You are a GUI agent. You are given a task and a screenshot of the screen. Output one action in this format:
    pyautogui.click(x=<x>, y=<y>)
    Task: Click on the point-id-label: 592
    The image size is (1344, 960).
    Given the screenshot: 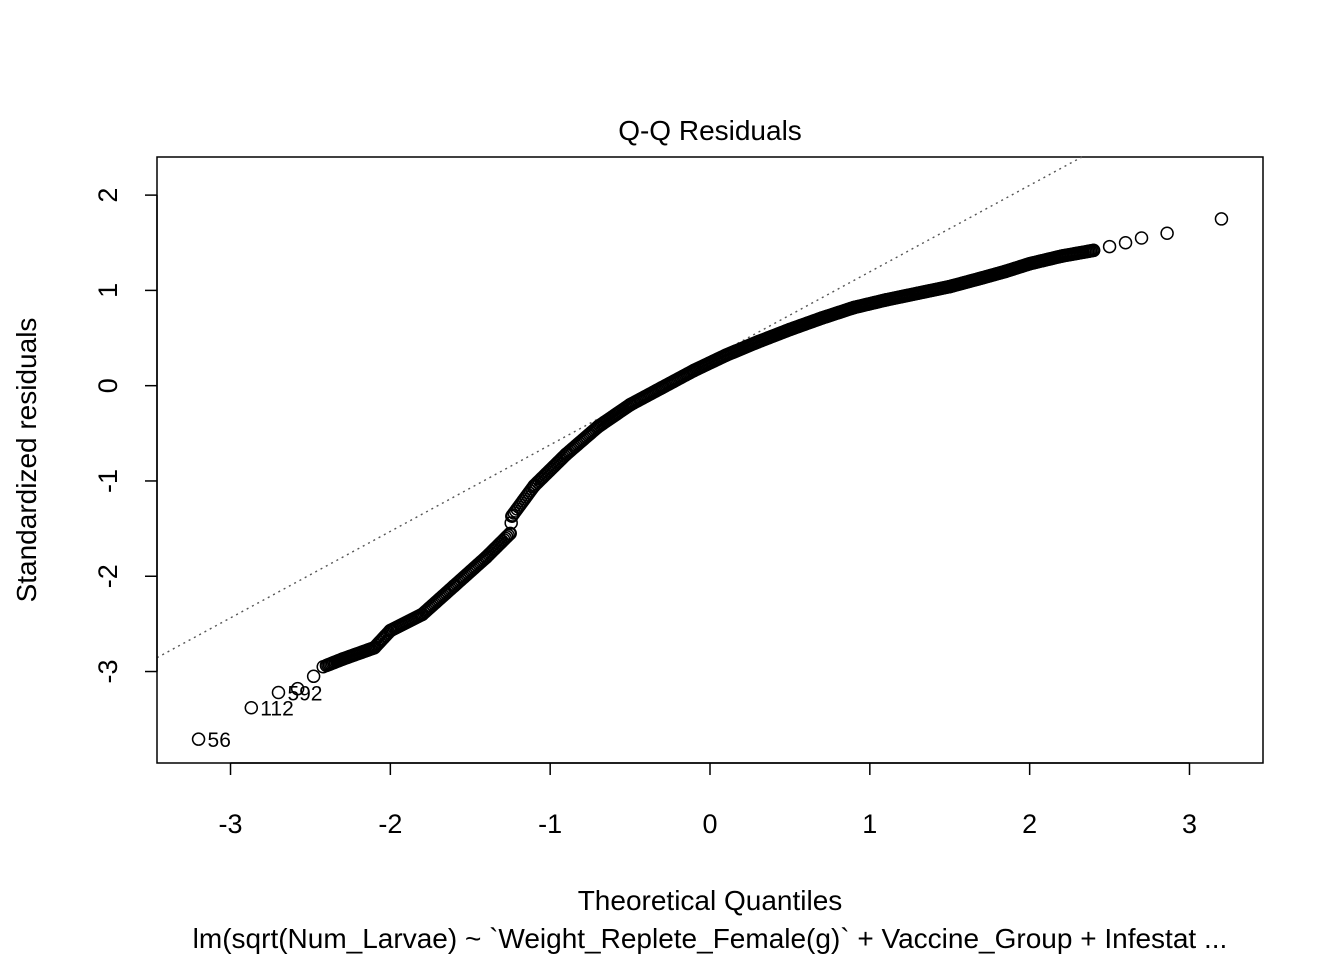 What is the action you would take?
    pyautogui.click(x=304, y=693)
    